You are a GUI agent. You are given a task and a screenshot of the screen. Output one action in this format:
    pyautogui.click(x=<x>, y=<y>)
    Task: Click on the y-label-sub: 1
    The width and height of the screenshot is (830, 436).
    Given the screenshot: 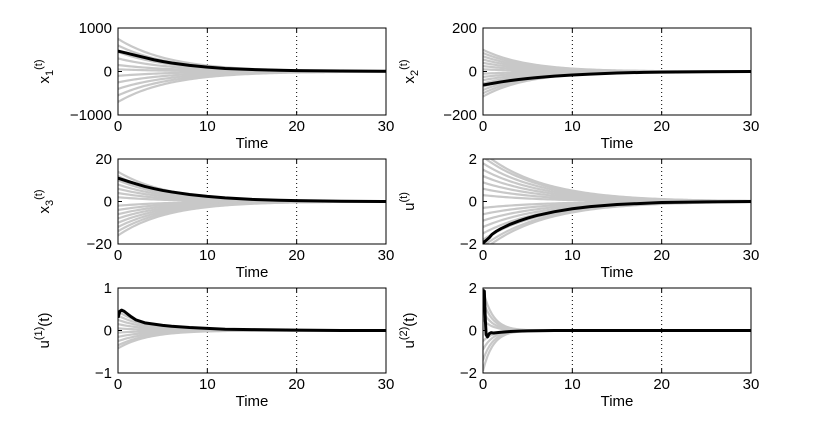 What is the action you would take?
    pyautogui.click(x=50, y=73)
    